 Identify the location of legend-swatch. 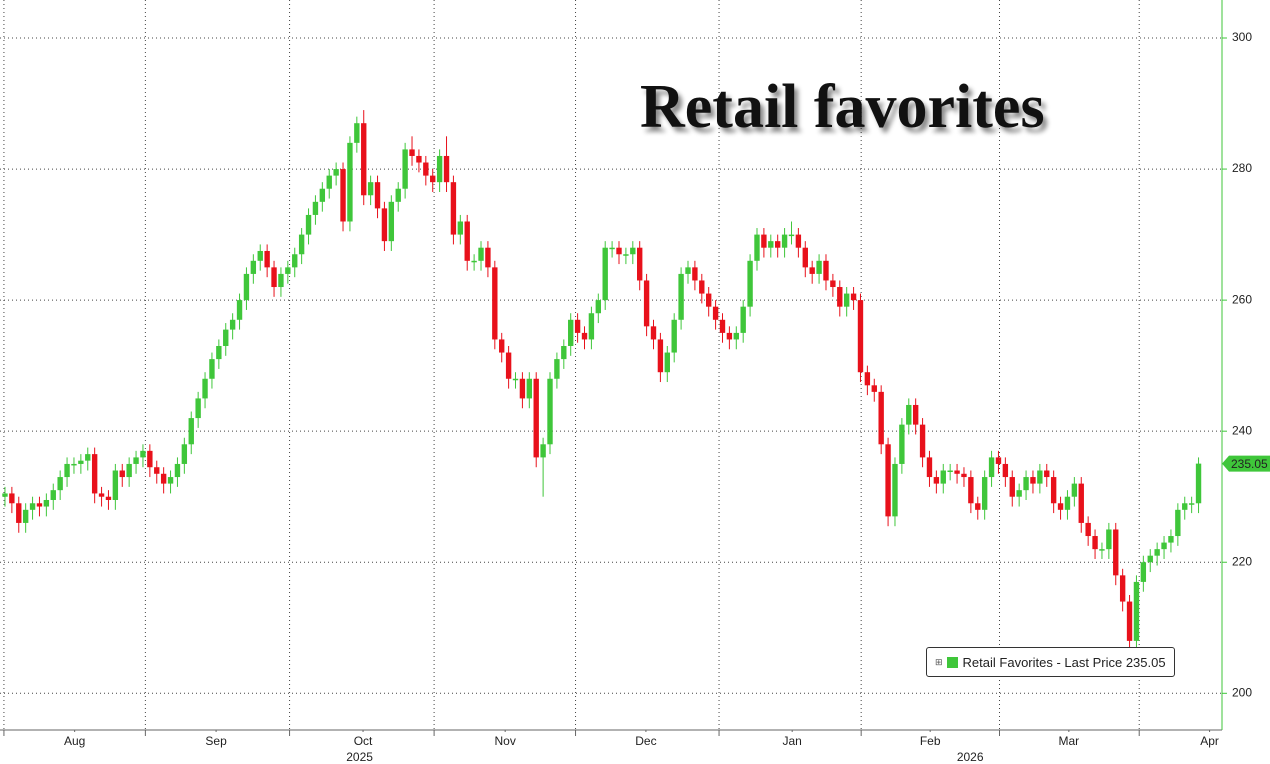
(952, 662).